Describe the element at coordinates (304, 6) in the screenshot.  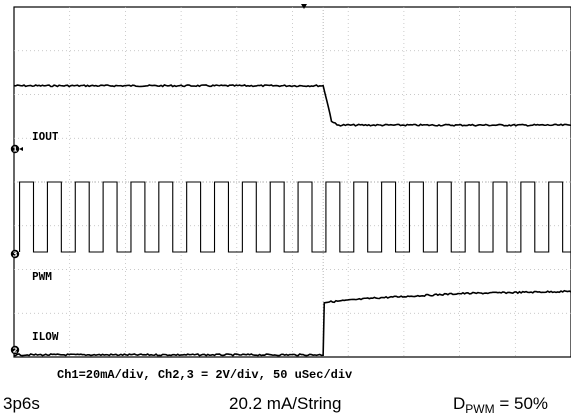
I see `trigger-marker` at that location.